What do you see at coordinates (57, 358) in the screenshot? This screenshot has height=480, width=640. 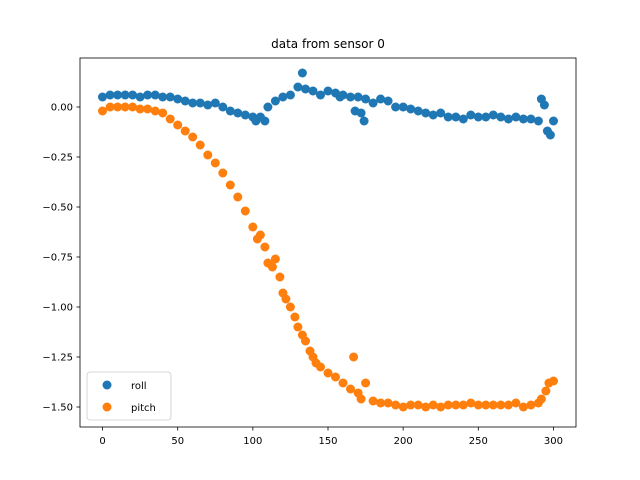 I see `y-tick-label: −1.25` at bounding box center [57, 358].